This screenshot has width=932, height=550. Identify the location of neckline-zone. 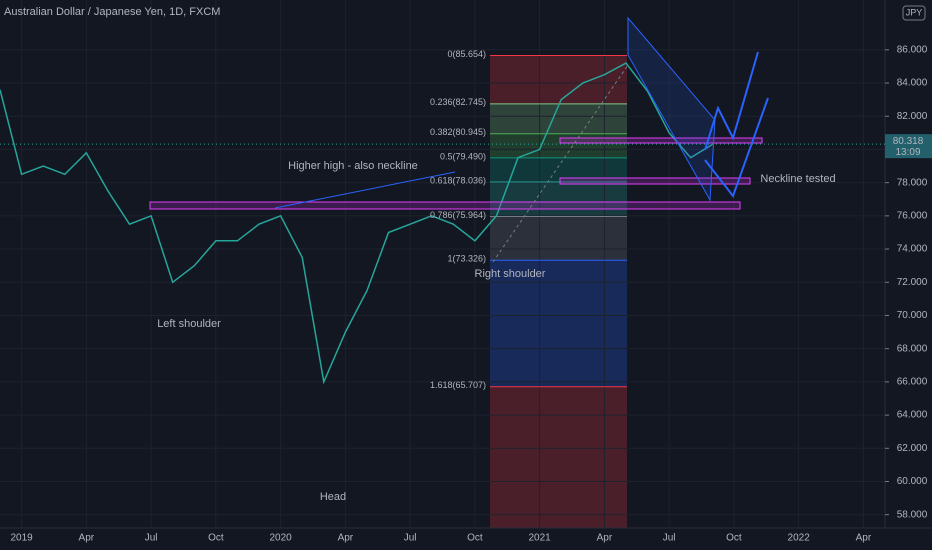
(445, 205).